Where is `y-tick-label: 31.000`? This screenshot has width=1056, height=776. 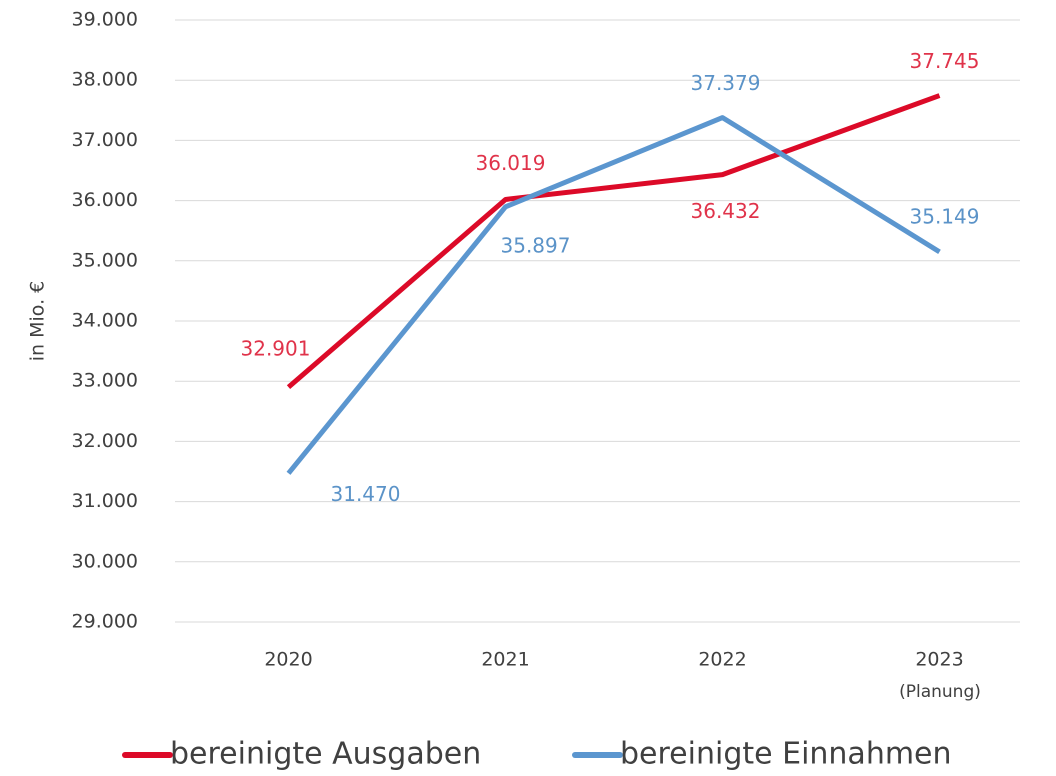 y-tick-label: 31.000 is located at coordinates (105, 501).